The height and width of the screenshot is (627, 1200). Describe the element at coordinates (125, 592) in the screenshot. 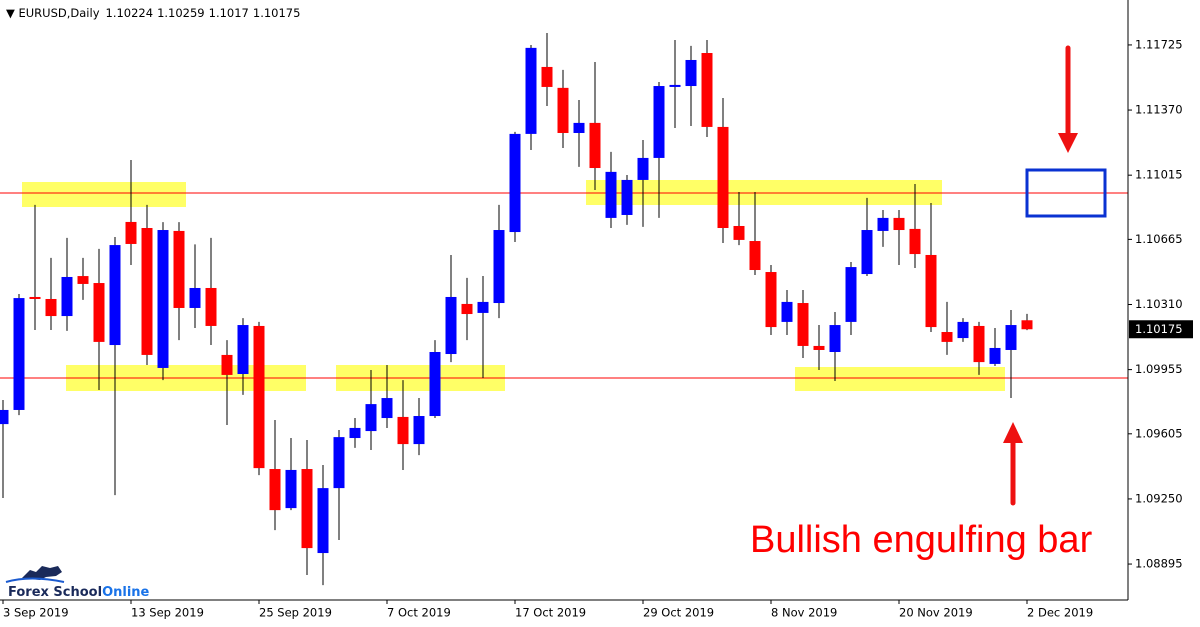

I see `logo-part: Online` at that location.